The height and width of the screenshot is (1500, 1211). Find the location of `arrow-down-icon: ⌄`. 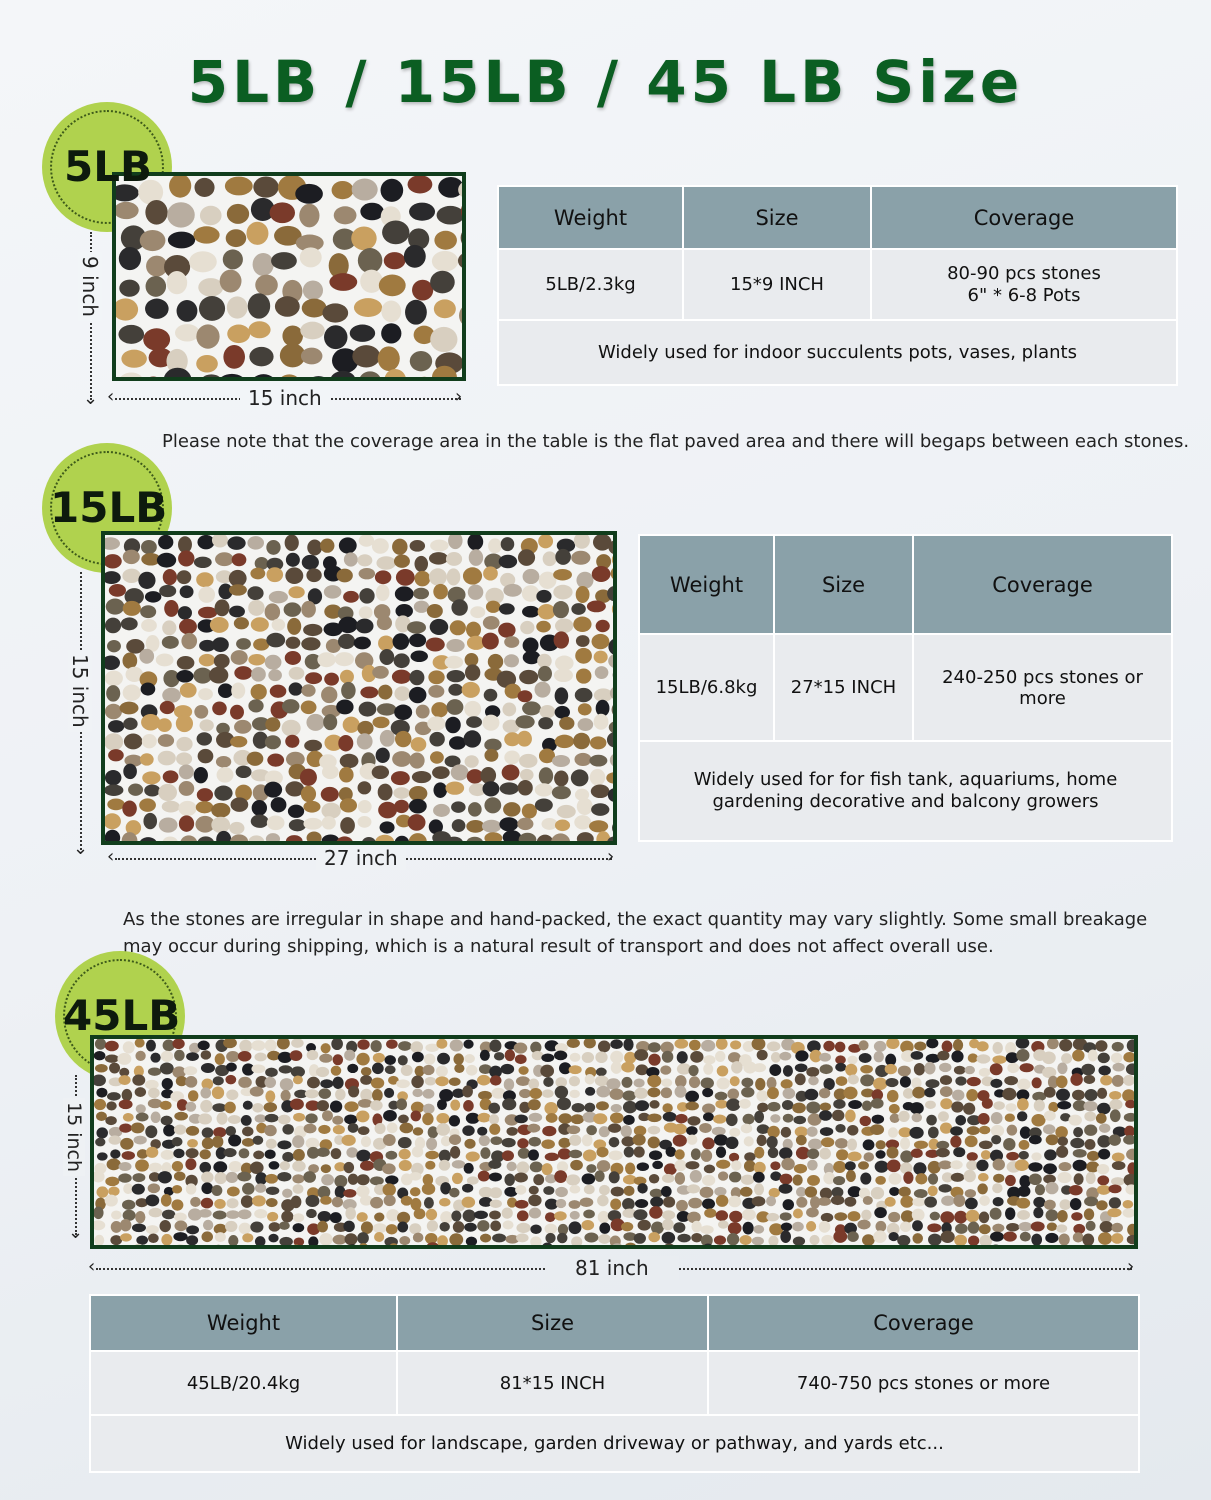

arrow-down-icon: ⌄ is located at coordinates (81, 848).